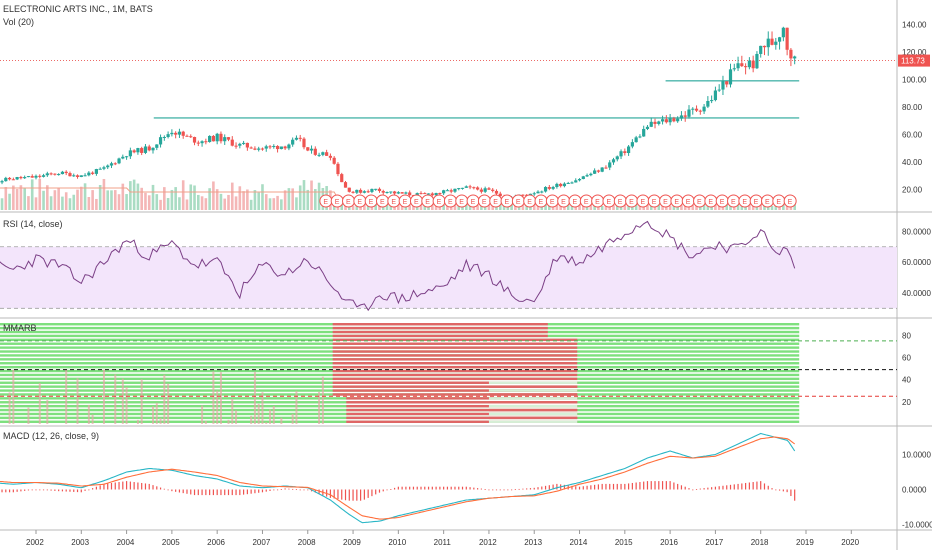 This screenshot has width=932, height=550. I want to click on price-tick-label: 140.00, so click(914, 24).